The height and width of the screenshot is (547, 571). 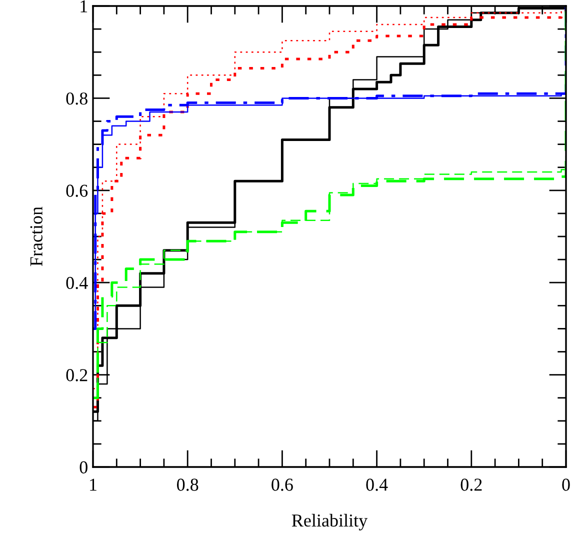 I want to click on y-axis-title: Fraction, so click(x=36, y=236).